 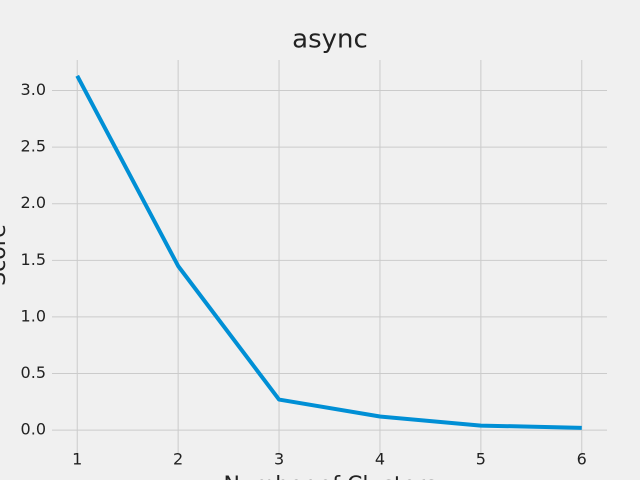 I want to click on y-tick-label: 0.5, so click(x=33, y=372).